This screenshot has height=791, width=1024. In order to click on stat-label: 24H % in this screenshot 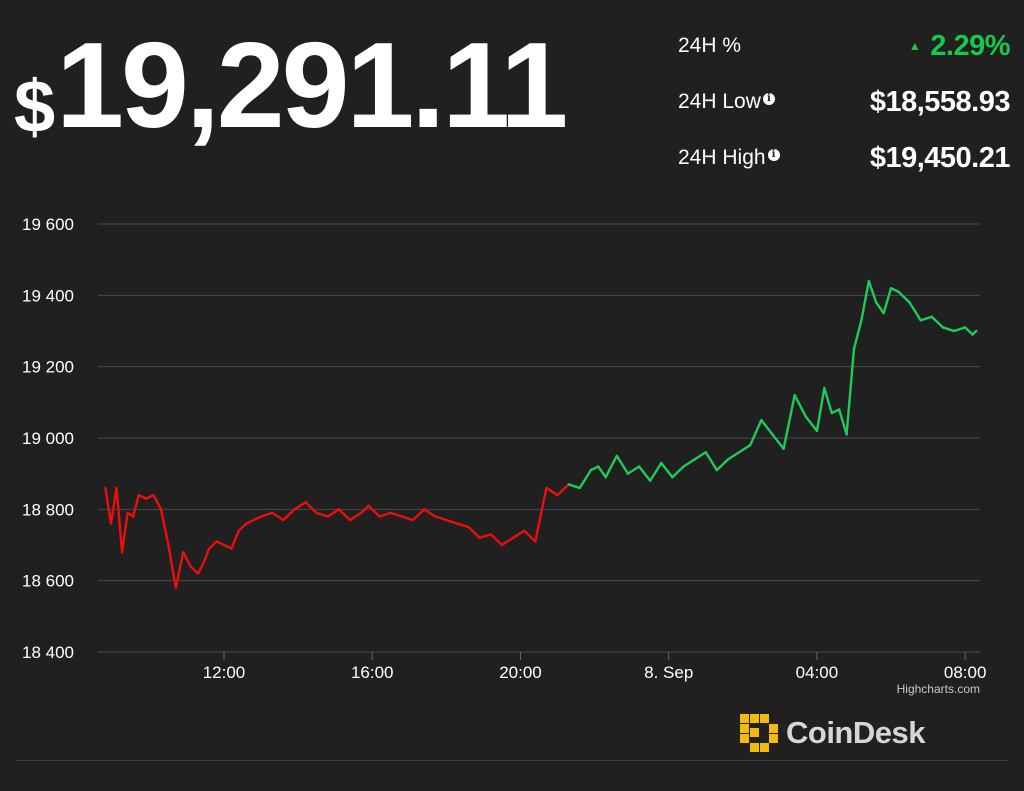, I will do `click(710, 45)`.